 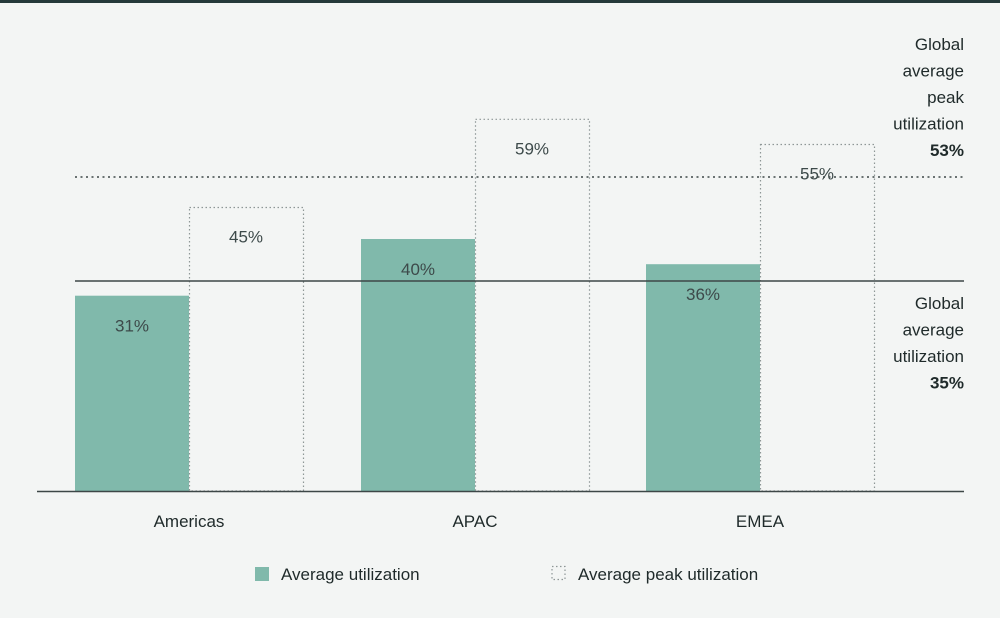 What do you see at coordinates (703, 294) in the screenshot?
I see `label-avg-emea: 36%` at bounding box center [703, 294].